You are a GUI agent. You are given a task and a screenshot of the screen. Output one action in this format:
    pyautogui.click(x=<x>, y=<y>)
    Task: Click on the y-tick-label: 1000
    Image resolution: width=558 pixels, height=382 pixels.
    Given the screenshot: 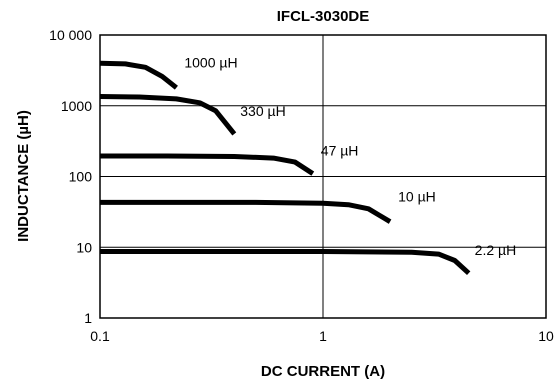 What is the action you would take?
    pyautogui.click(x=76, y=106)
    